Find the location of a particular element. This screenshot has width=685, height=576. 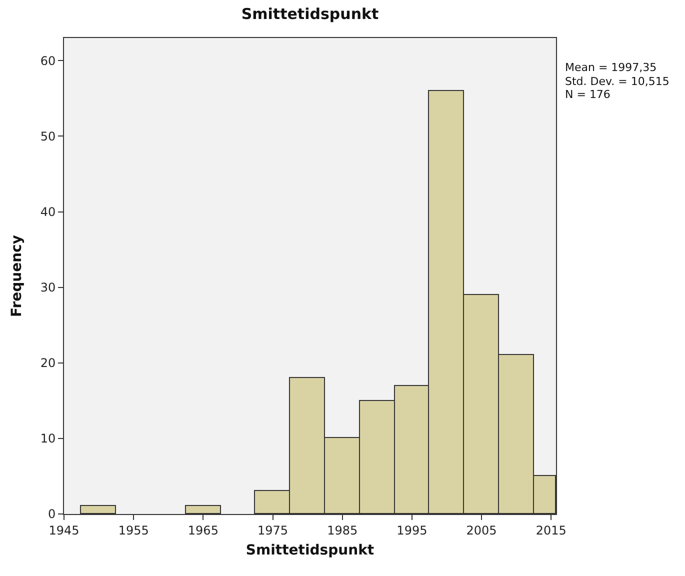

x-tick-label: 1985 is located at coordinates (342, 530).